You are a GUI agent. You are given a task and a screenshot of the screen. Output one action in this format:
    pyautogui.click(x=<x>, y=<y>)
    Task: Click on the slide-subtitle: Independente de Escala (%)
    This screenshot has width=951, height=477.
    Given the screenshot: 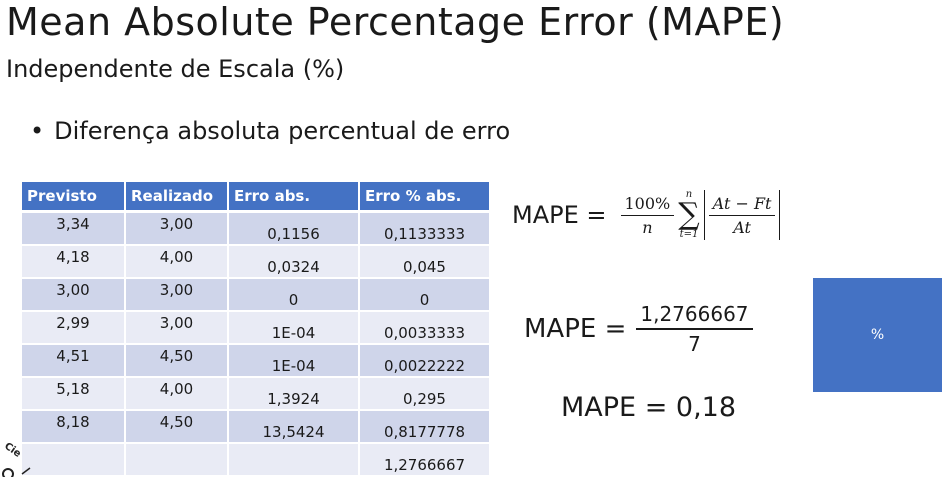 What is the action you would take?
    pyautogui.click(x=175, y=69)
    